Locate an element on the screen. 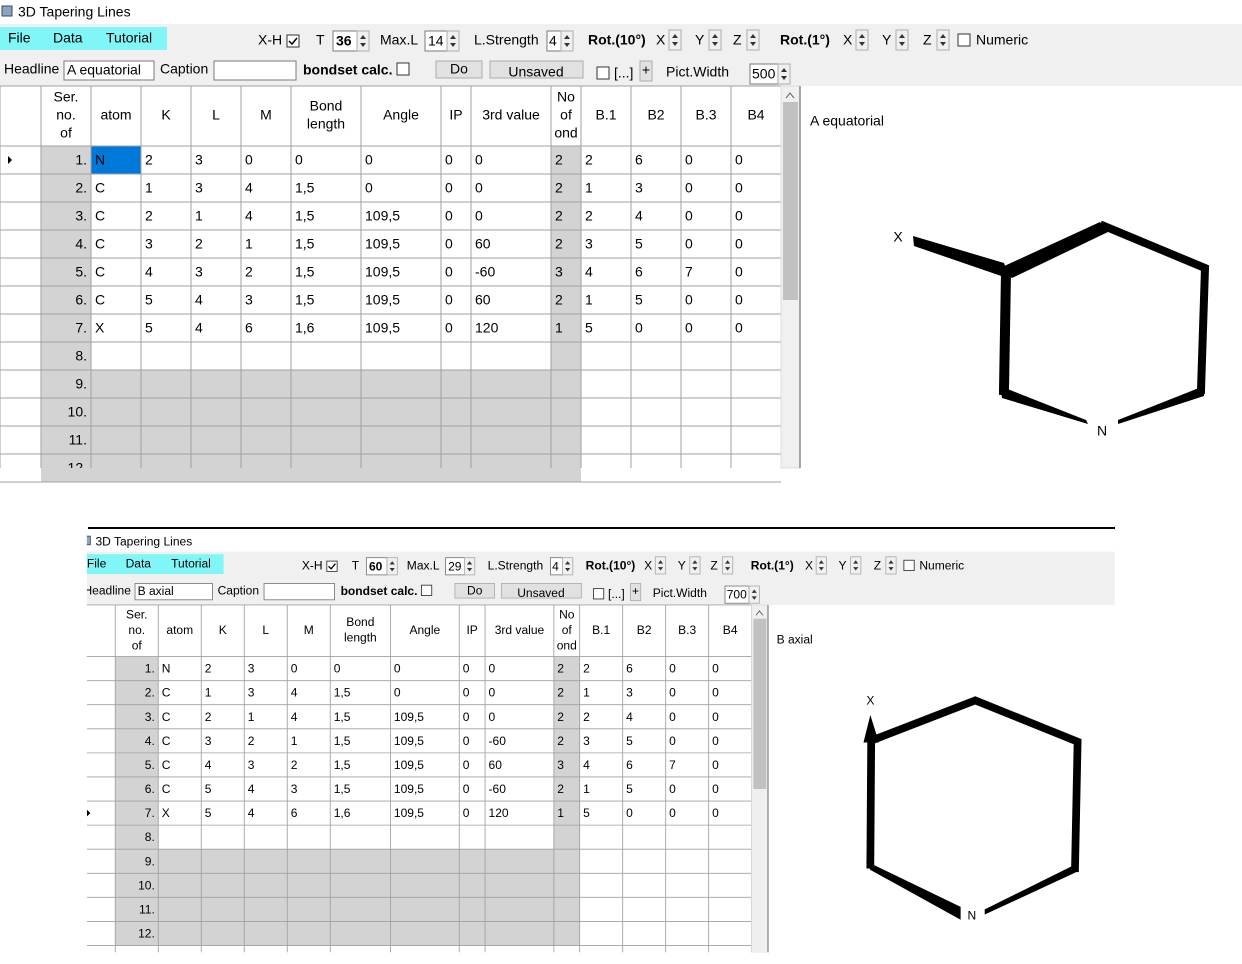  cell: N is located at coordinates (166, 669).